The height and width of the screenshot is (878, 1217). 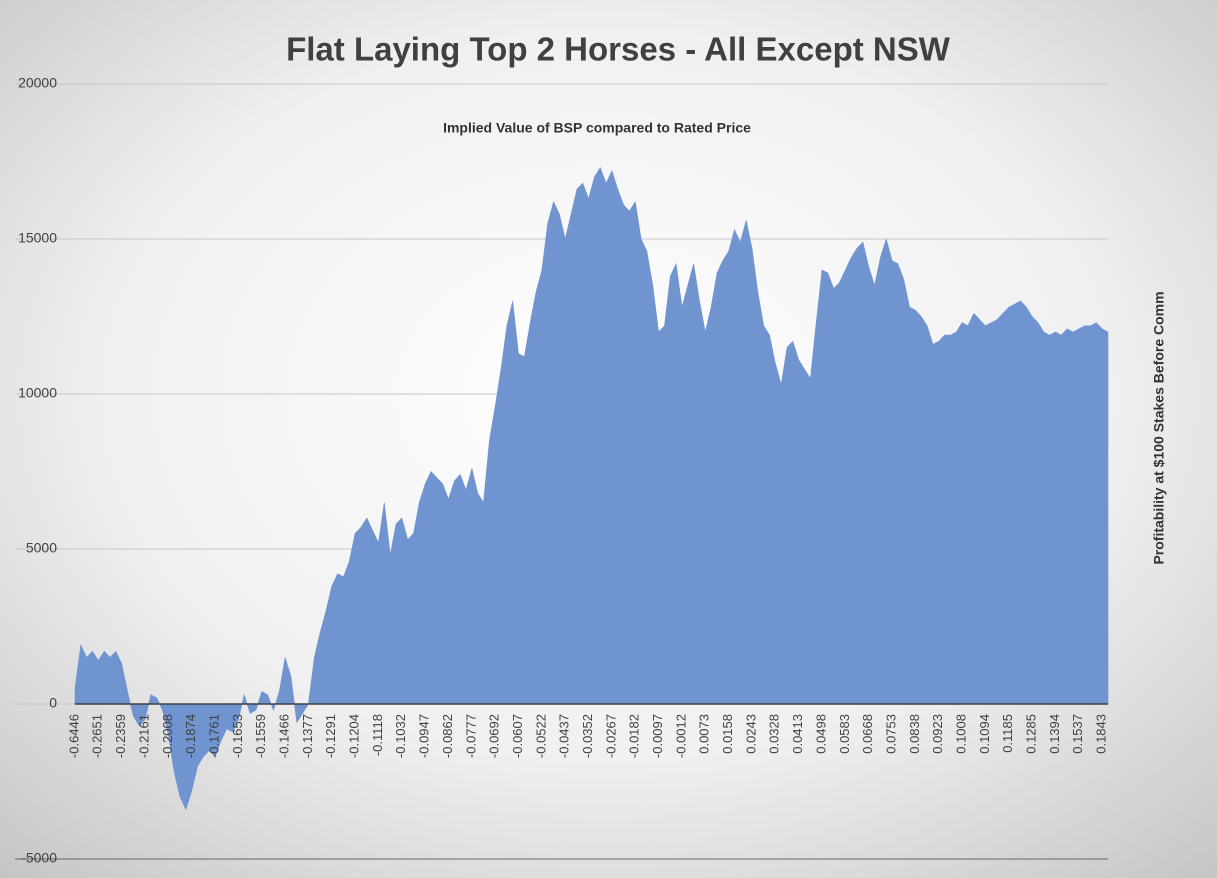 What do you see at coordinates (820, 734) in the screenshot?
I see `x-tick-label: 0.0498` at bounding box center [820, 734].